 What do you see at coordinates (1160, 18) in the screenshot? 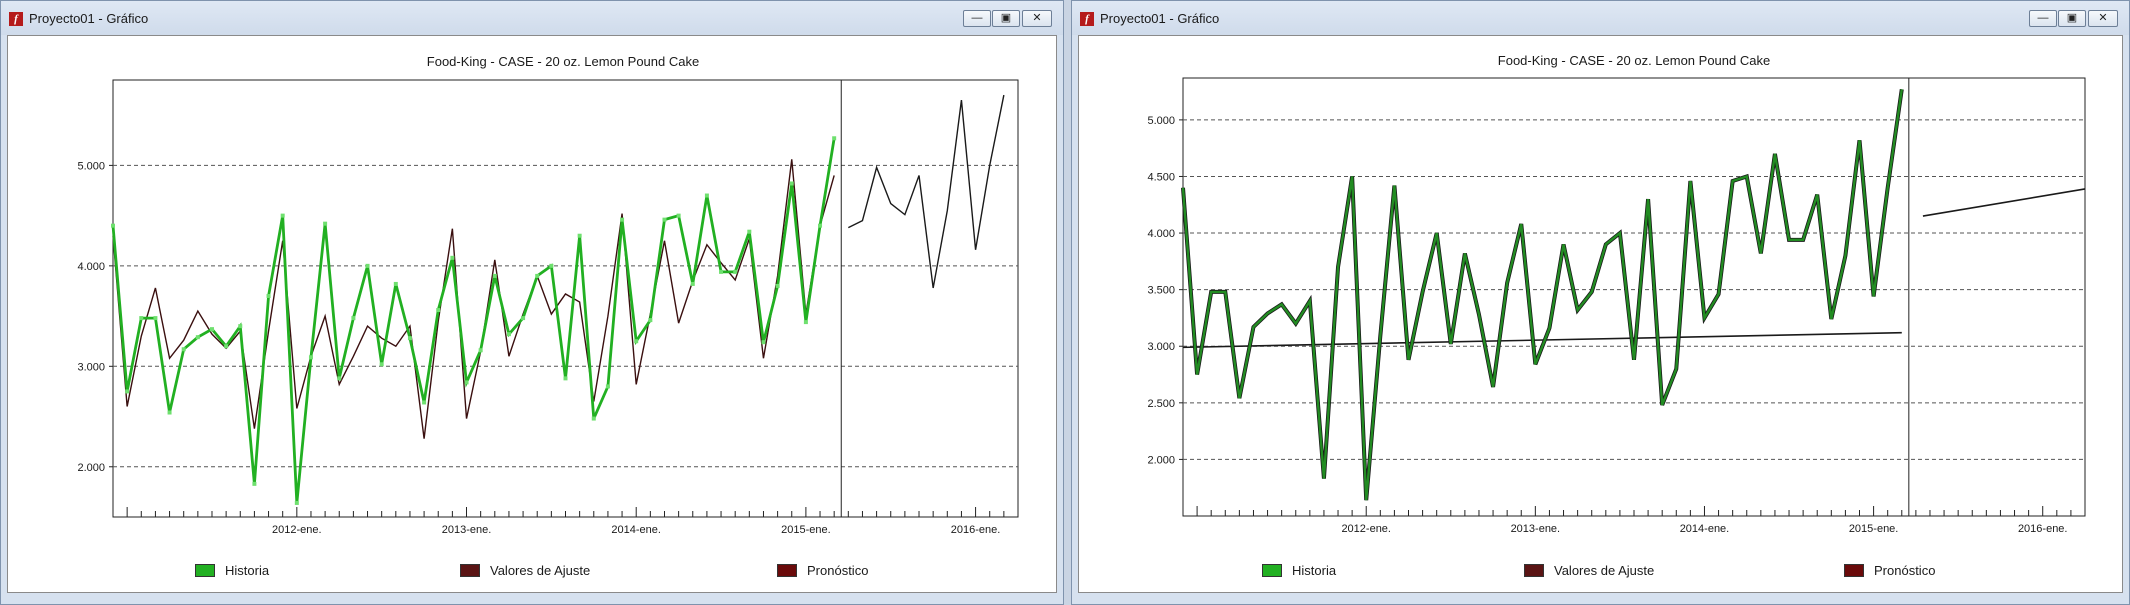
I see `window-title: Proyecto01 - Gráfico` at bounding box center [1160, 18].